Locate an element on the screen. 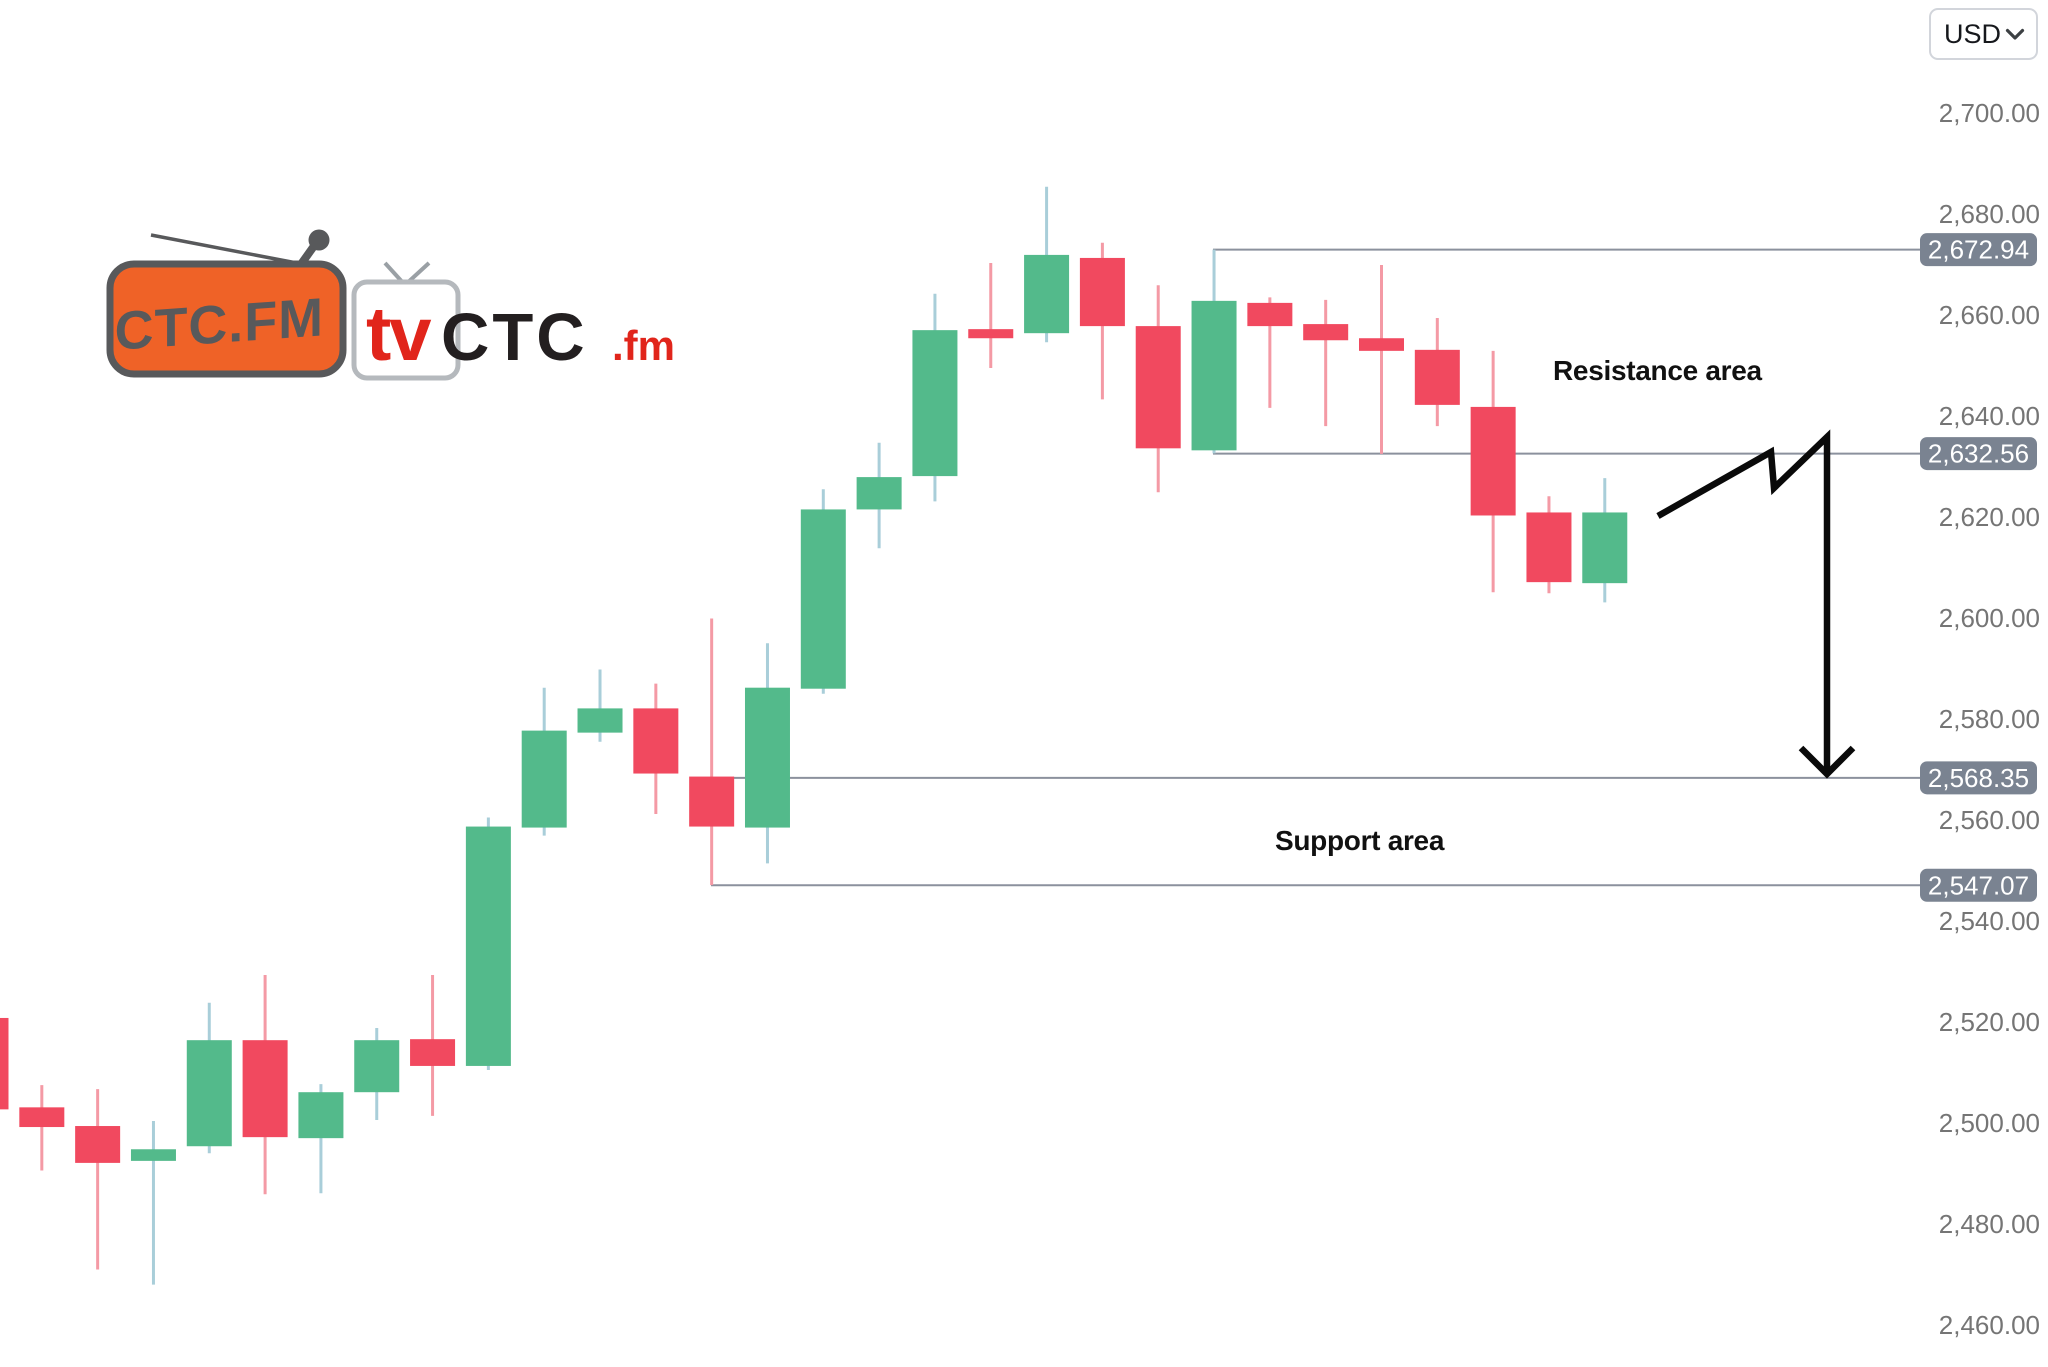 The image size is (2048, 1367). radio-logo: CTC.FM is located at coordinates (226, 303).